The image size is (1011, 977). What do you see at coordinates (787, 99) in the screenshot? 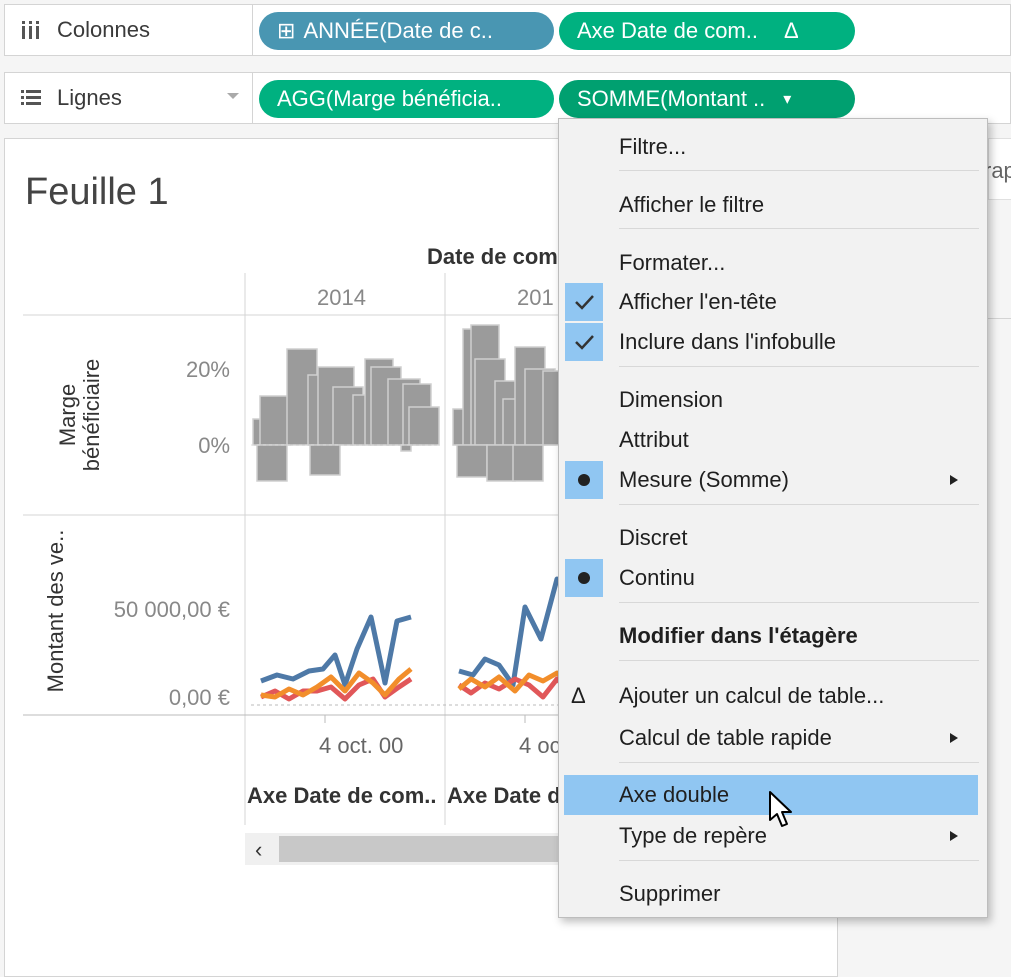
I see `pill-dropdown-icon: ▾` at bounding box center [787, 99].